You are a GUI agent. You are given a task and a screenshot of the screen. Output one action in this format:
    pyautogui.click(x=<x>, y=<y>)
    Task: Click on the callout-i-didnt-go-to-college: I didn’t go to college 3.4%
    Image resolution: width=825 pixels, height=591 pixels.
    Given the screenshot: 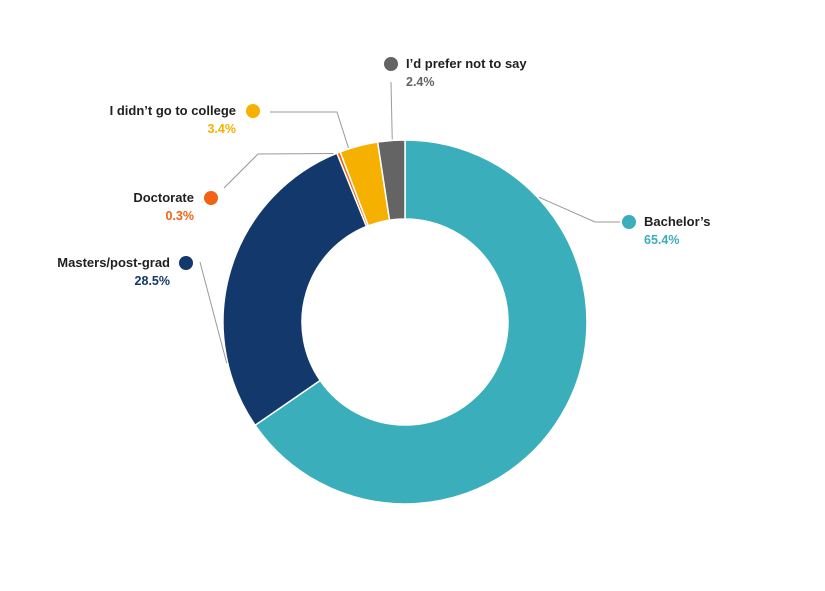 What is the action you would take?
    pyautogui.click(x=229, y=126)
    